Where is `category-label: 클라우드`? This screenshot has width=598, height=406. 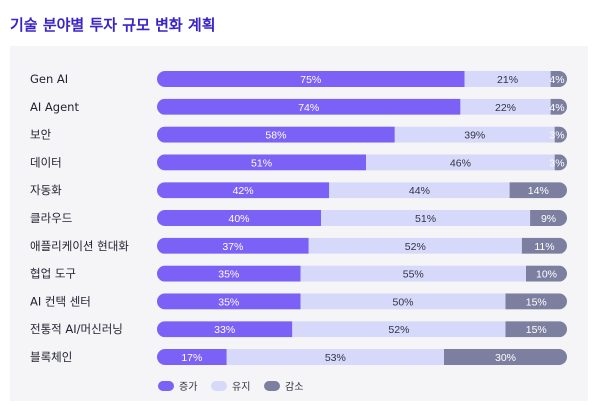 category-label: 클라우드 is located at coordinates (51, 218).